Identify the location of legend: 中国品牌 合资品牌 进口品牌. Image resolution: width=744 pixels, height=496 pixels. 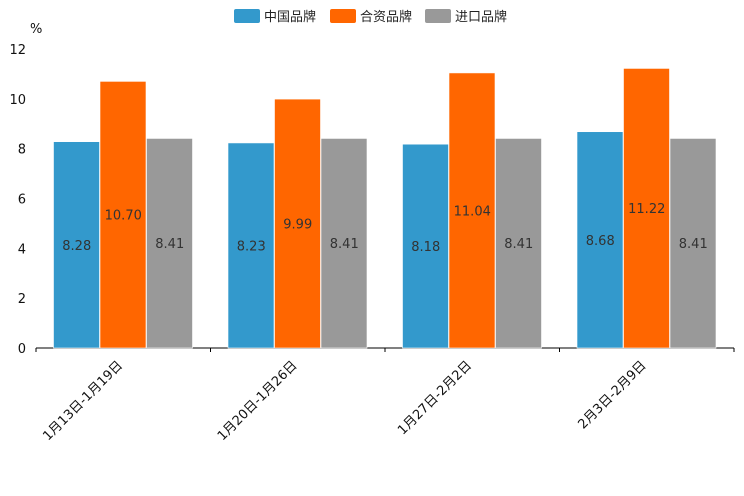
(370, 17).